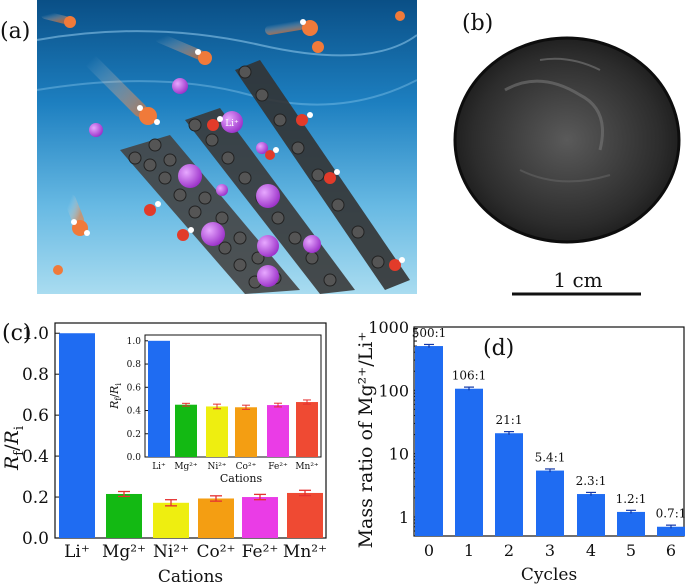 The image size is (688, 587). What do you see at coordinates (322, 175) in the screenshot?
I see `graphene-sheet-right` at bounding box center [322, 175].